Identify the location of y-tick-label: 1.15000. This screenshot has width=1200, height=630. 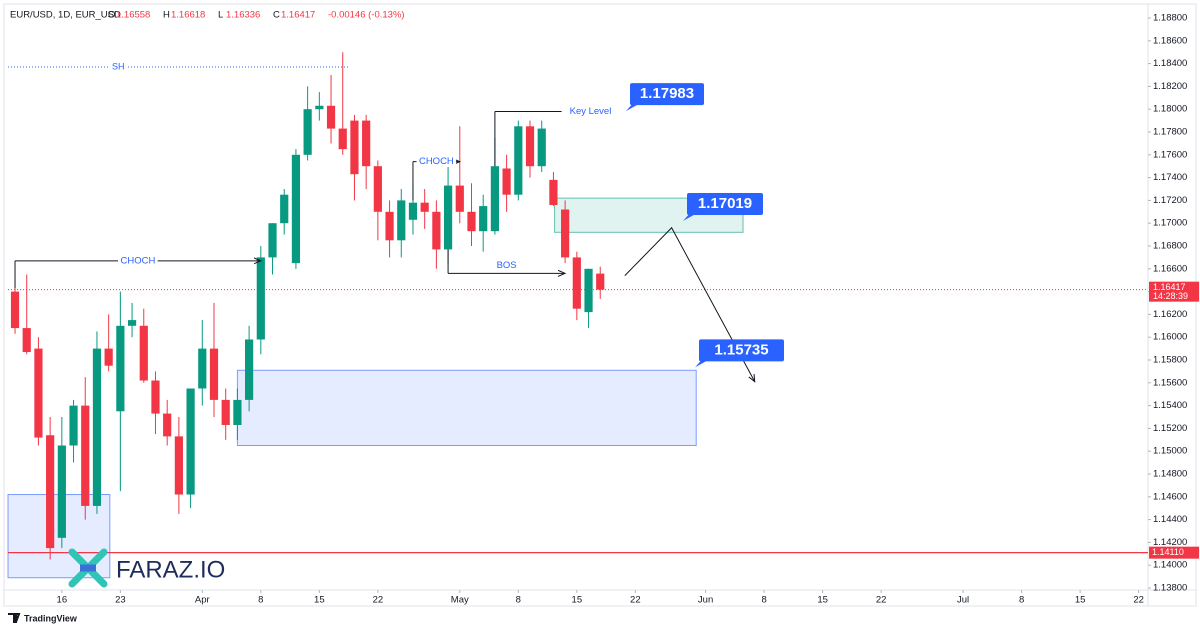
(1170, 451).